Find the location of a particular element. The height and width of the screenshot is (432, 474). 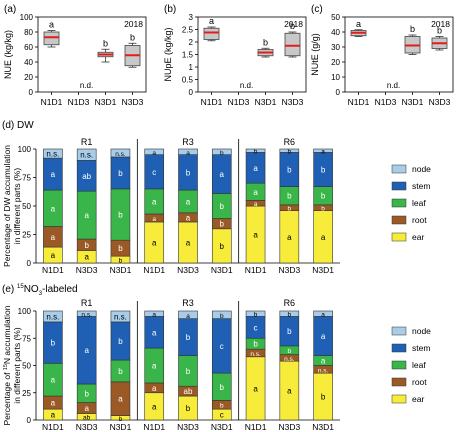

stage-label: R6 is located at coordinates (290, 142).